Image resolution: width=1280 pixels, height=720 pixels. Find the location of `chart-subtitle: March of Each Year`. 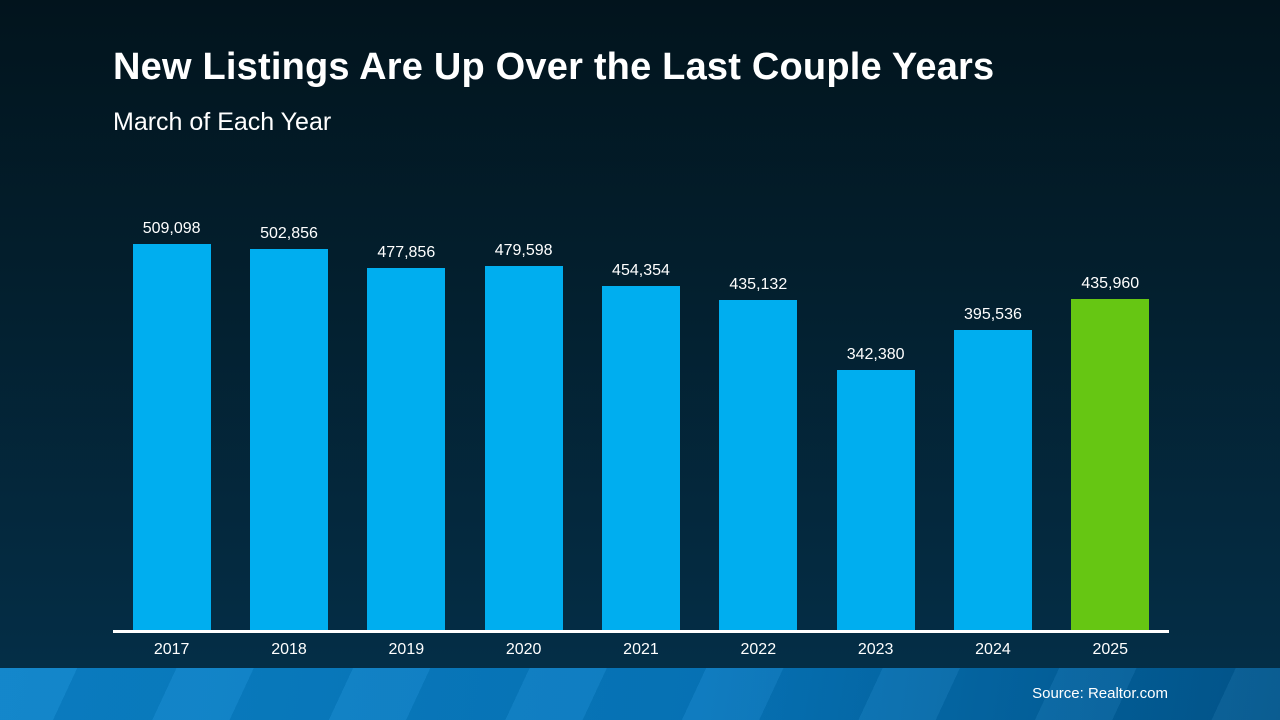

chart-subtitle: March of Each Year is located at coordinates (222, 122).